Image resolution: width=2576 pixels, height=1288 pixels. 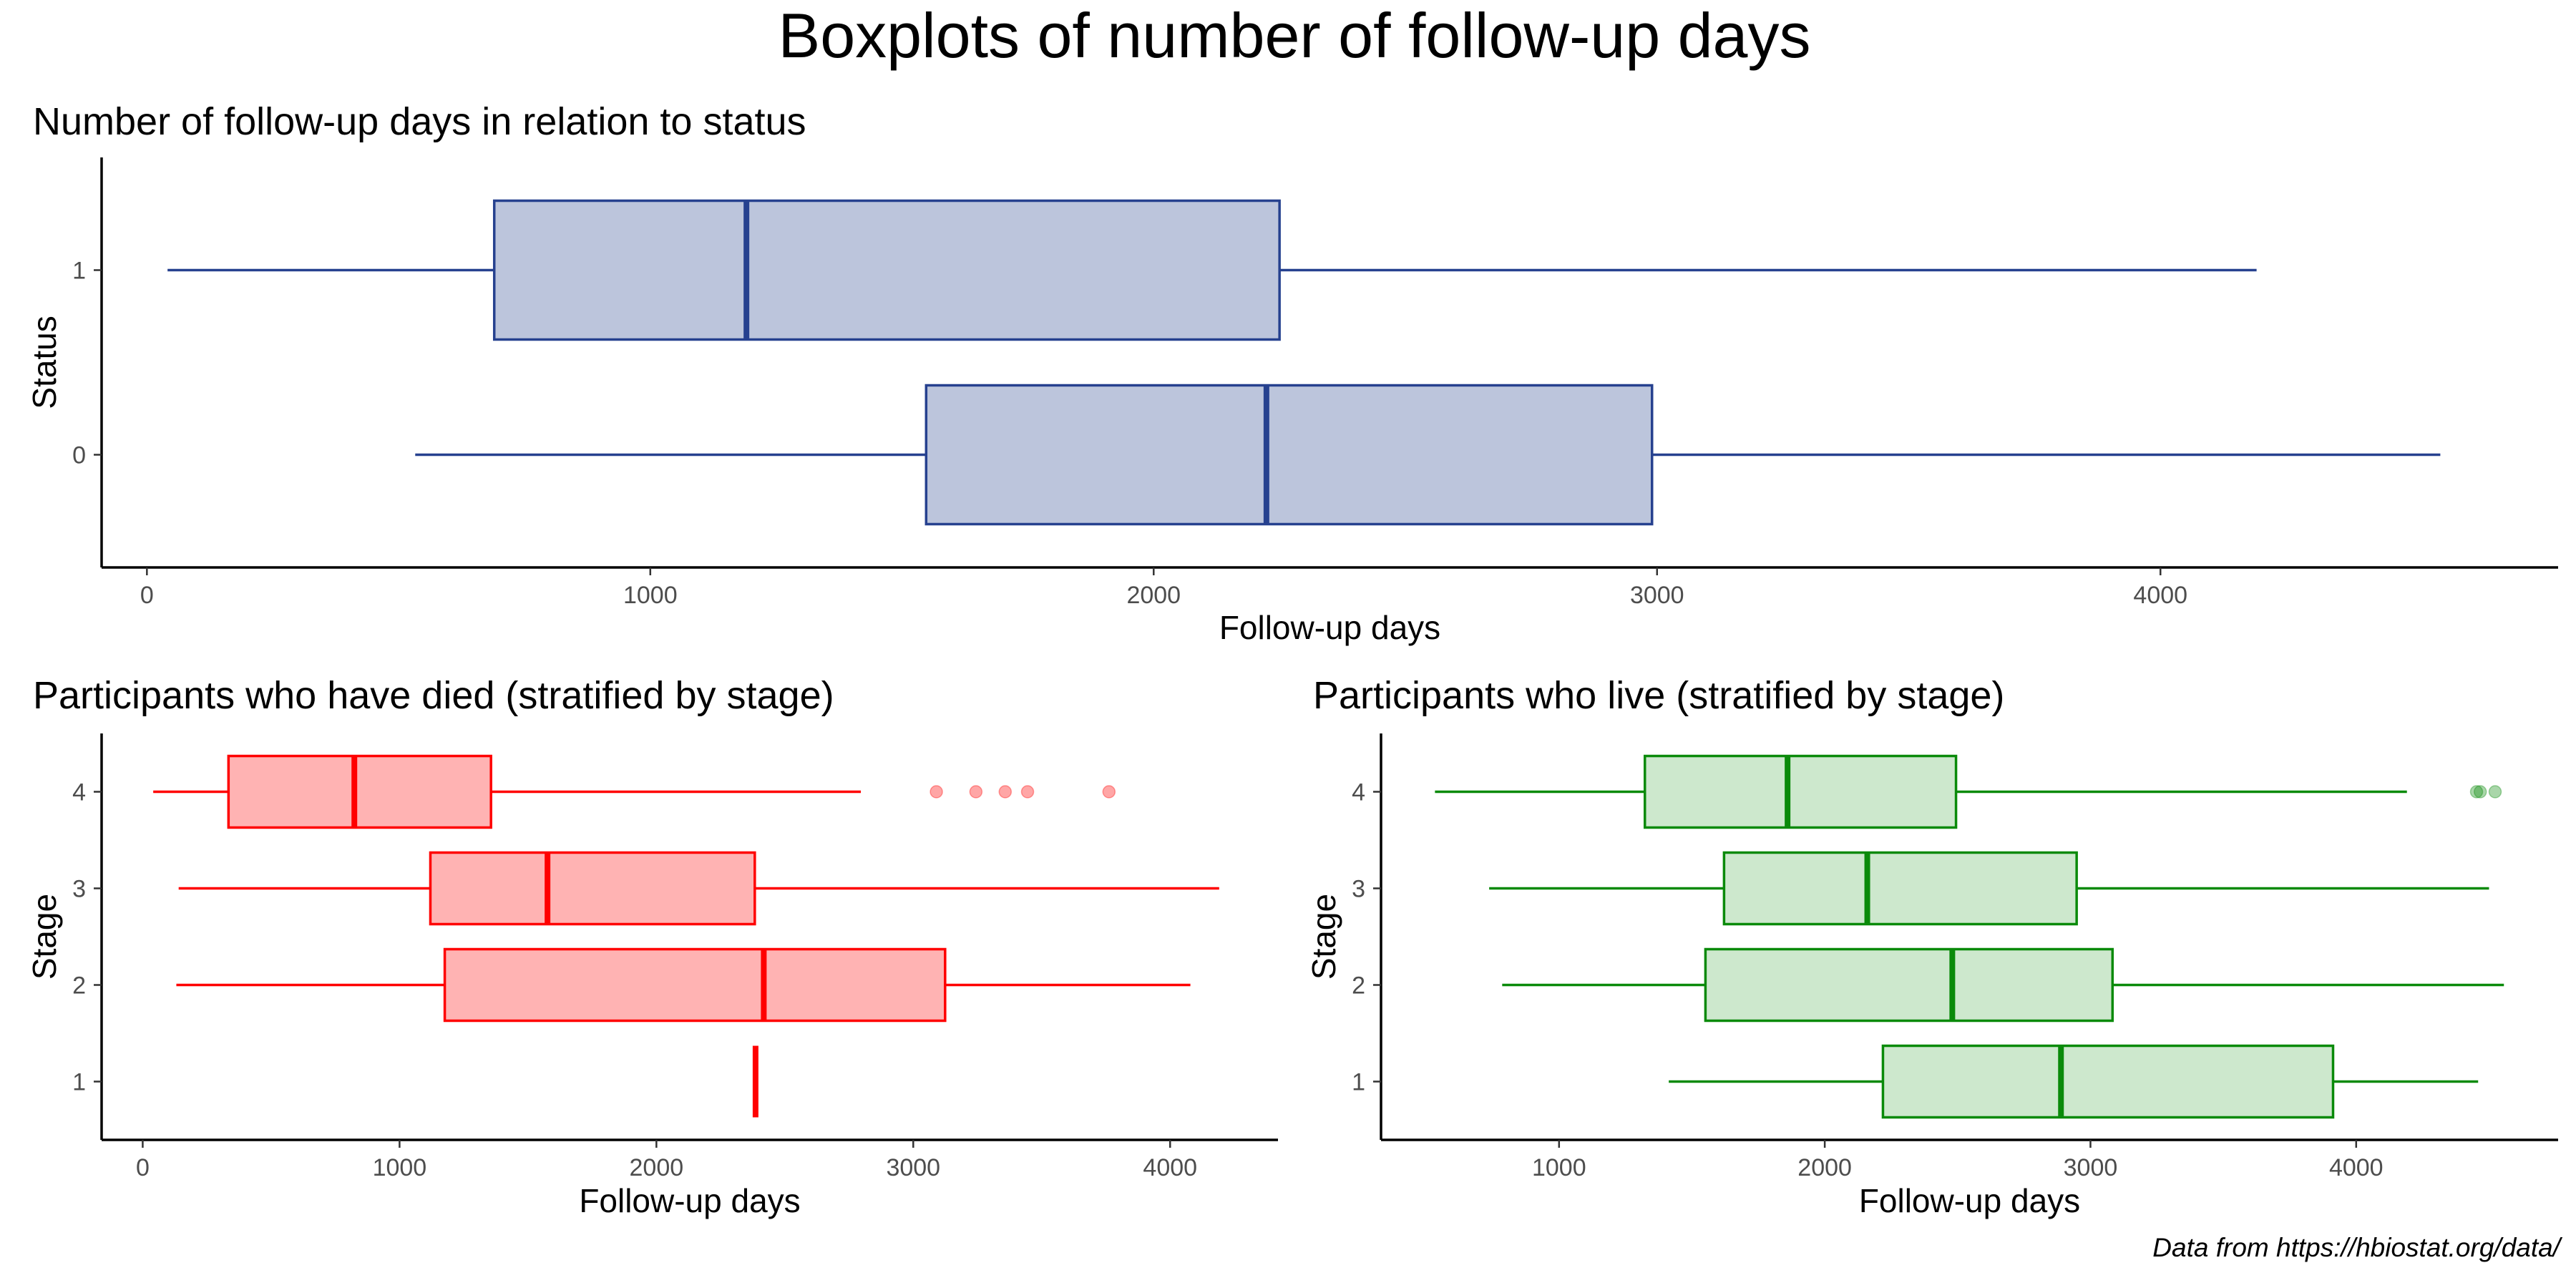 I want to click on main-title: Boxplots of number of follow-up days, so click(x=1295, y=35).